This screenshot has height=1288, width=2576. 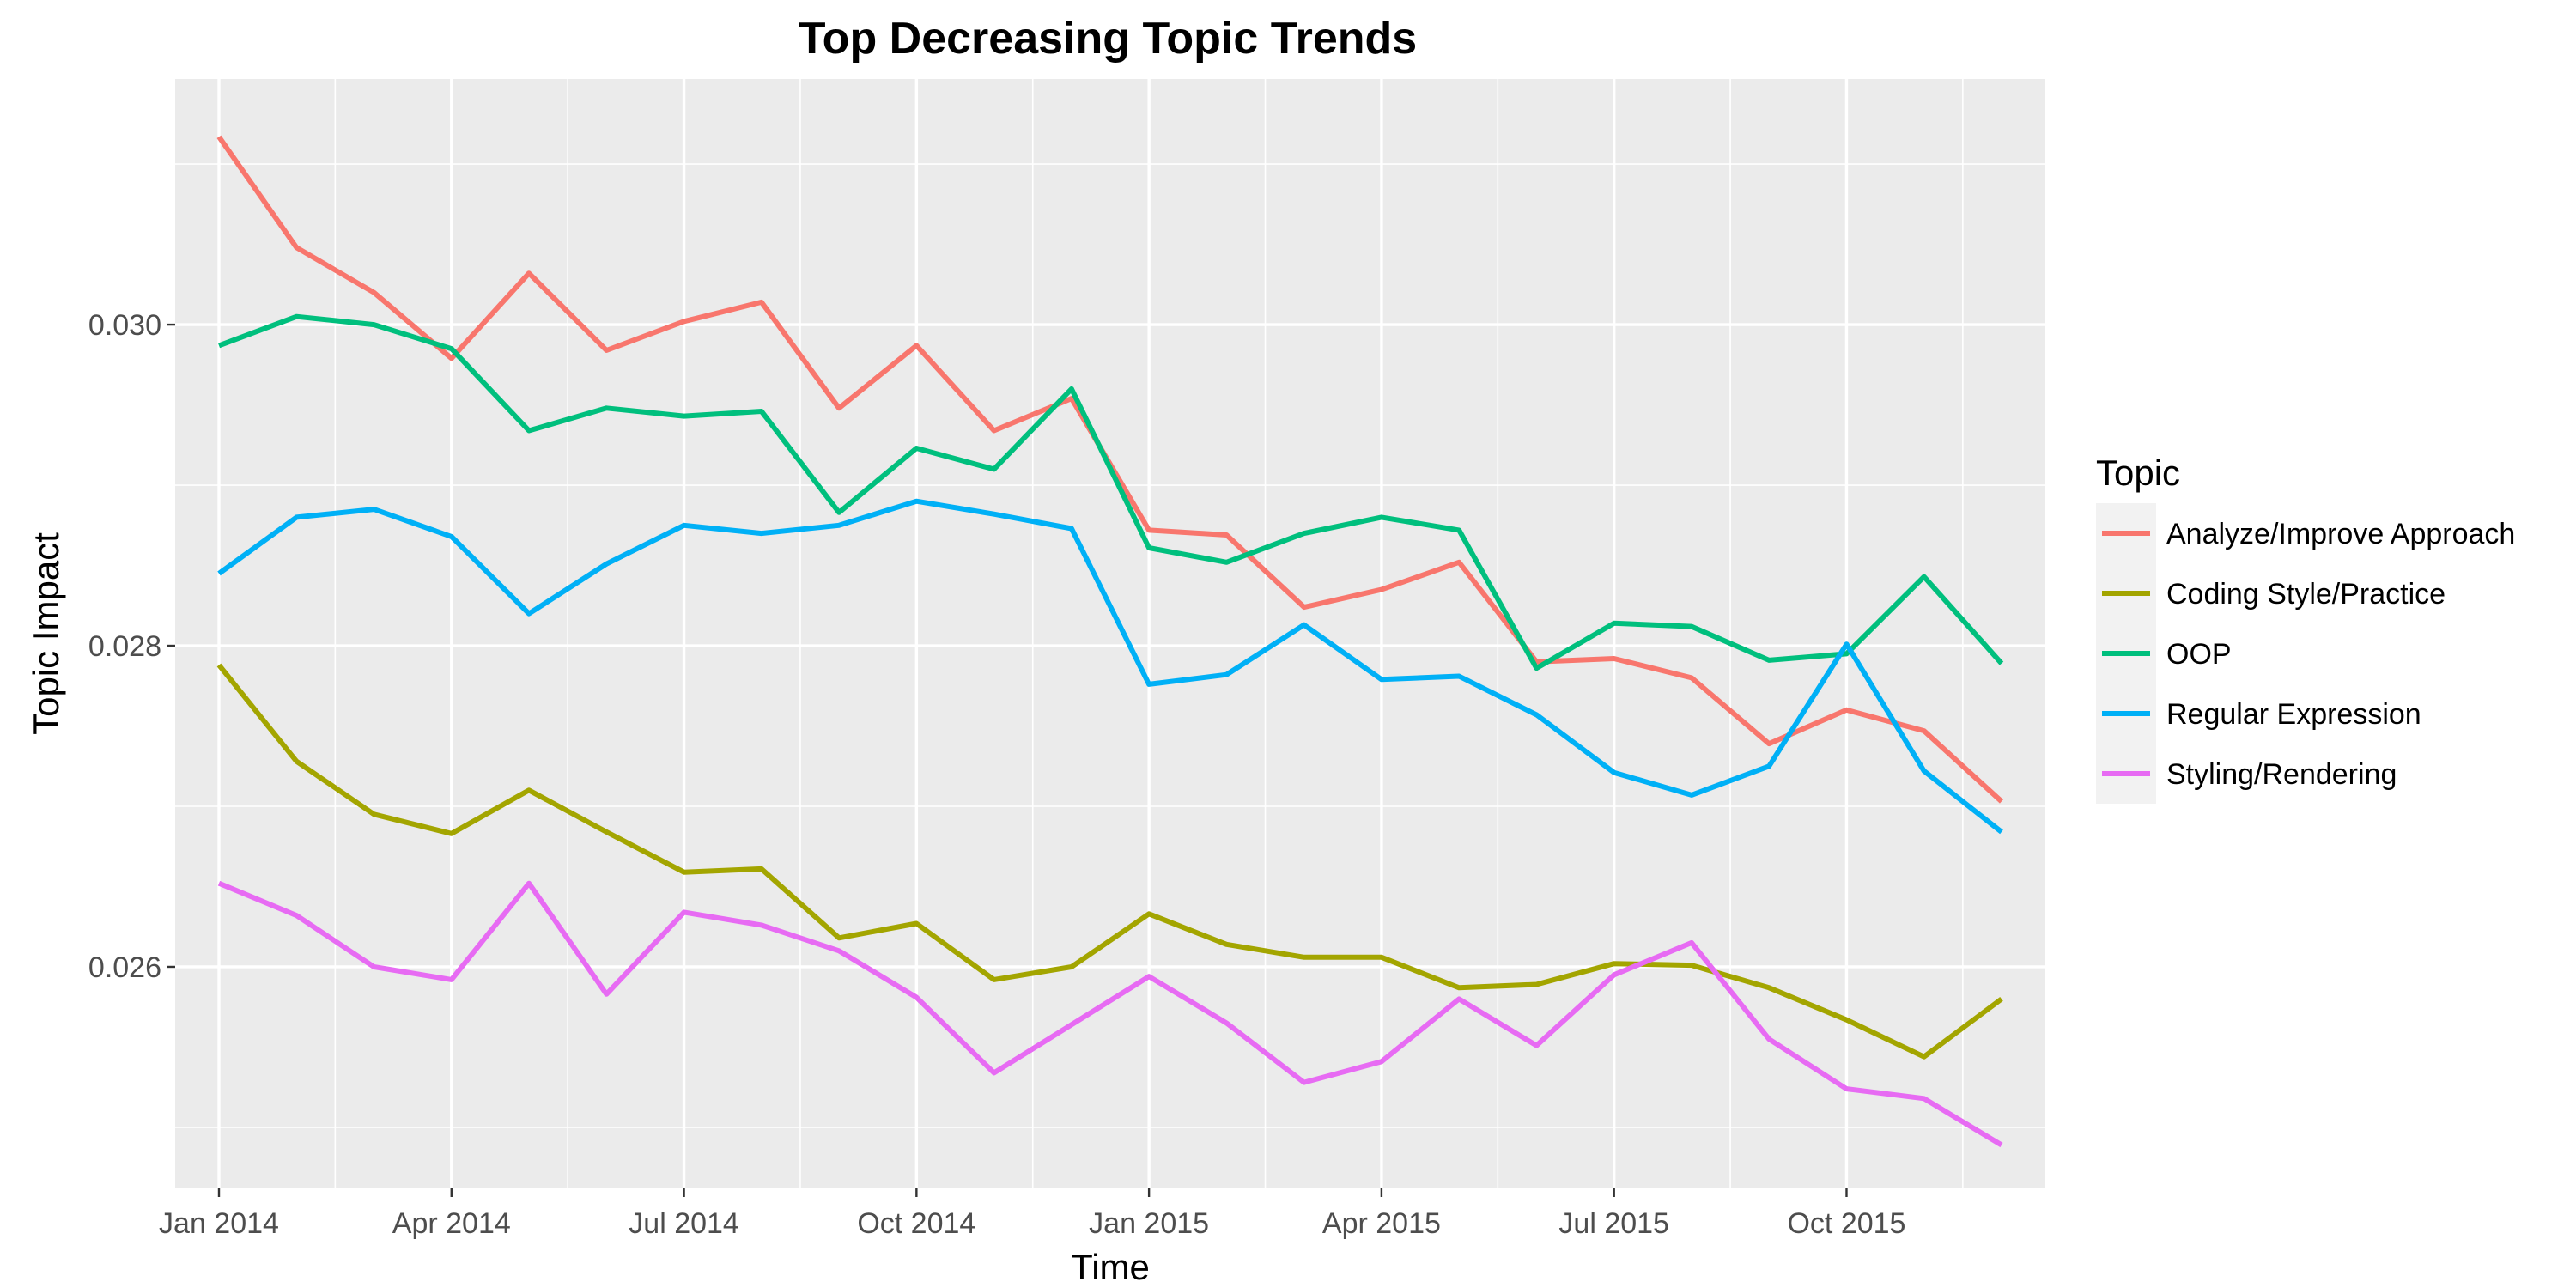 What do you see at coordinates (1613, 1224) in the screenshot?
I see `x-tick-label: Jul 2015` at bounding box center [1613, 1224].